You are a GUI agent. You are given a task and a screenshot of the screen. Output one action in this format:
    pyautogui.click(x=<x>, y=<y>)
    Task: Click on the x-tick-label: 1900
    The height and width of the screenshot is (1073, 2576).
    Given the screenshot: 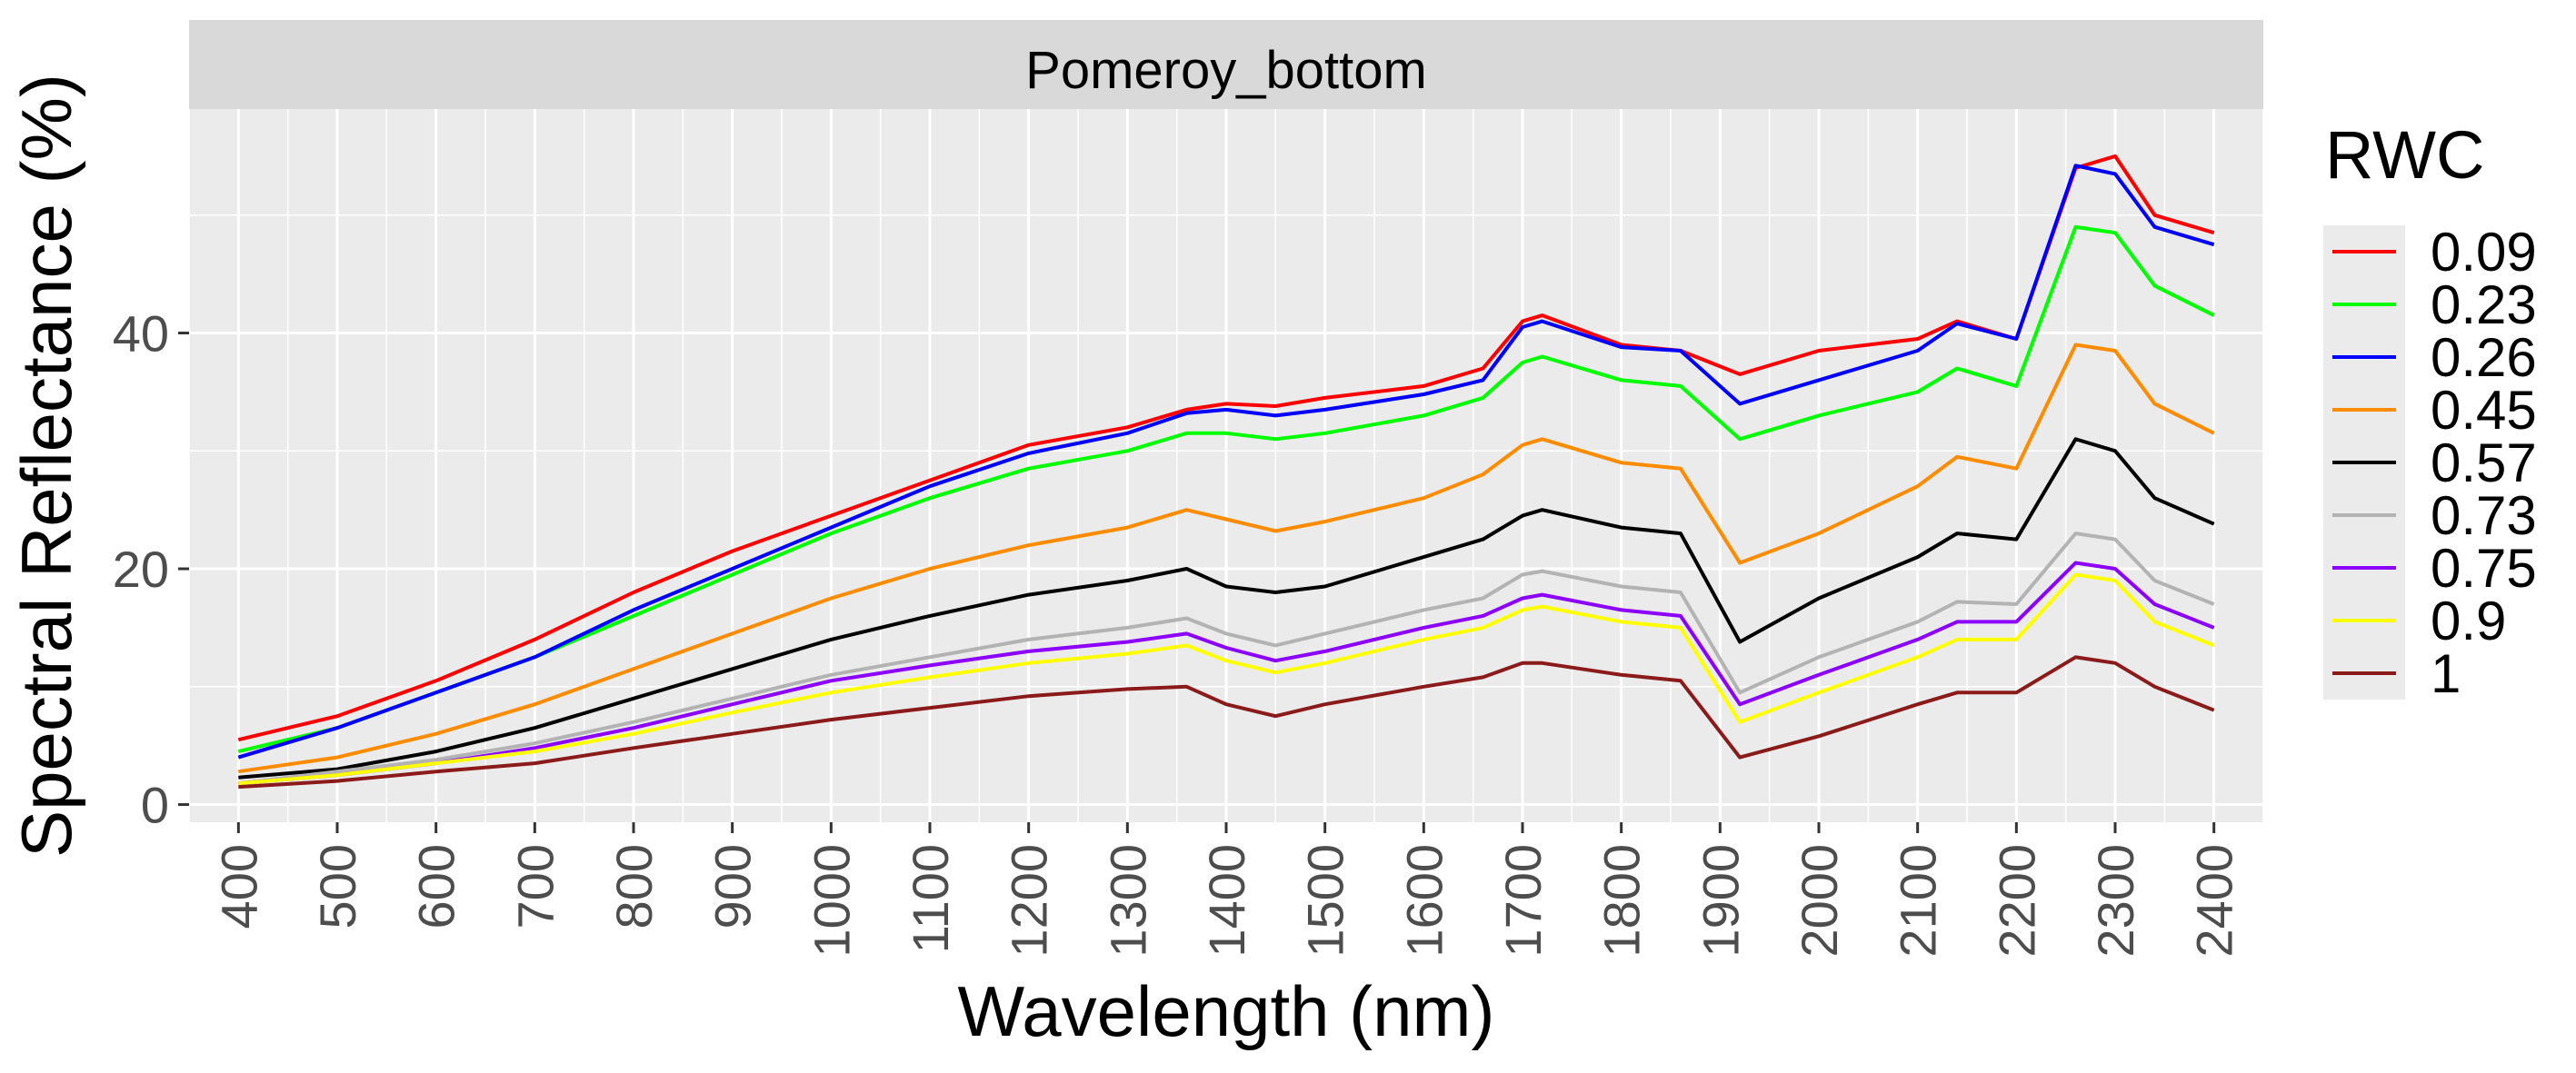 What is the action you would take?
    pyautogui.click(x=1720, y=901)
    